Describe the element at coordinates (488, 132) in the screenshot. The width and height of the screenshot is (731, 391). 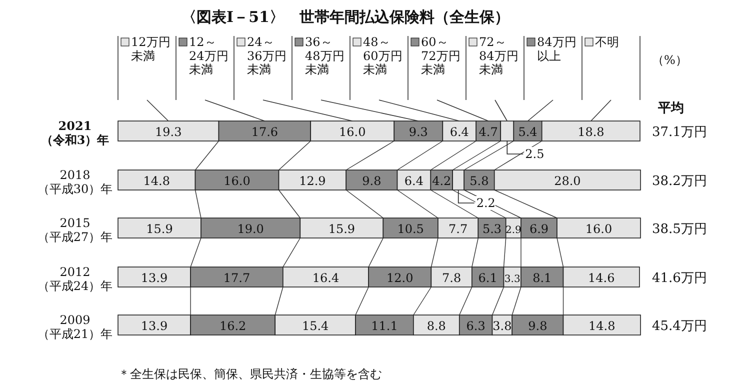
I see `data-label: 4.7` at that location.